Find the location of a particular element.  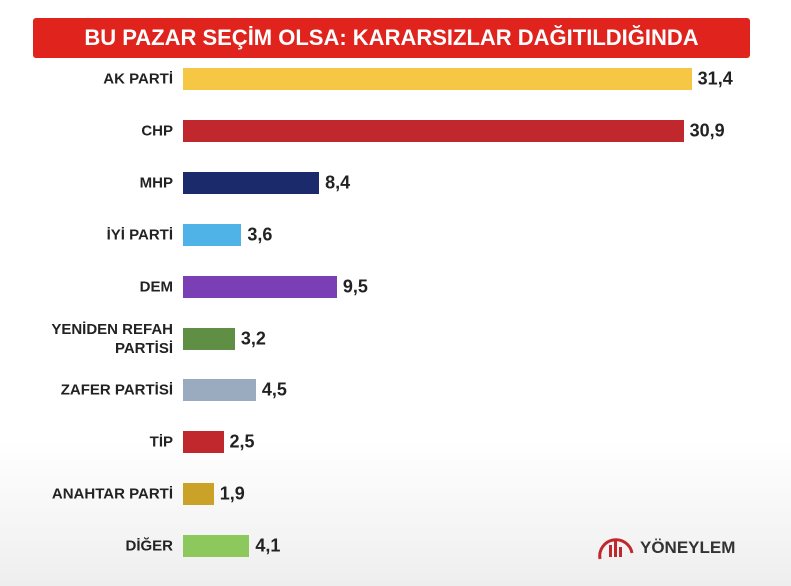

value-label: 8,4 is located at coordinates (338, 182).